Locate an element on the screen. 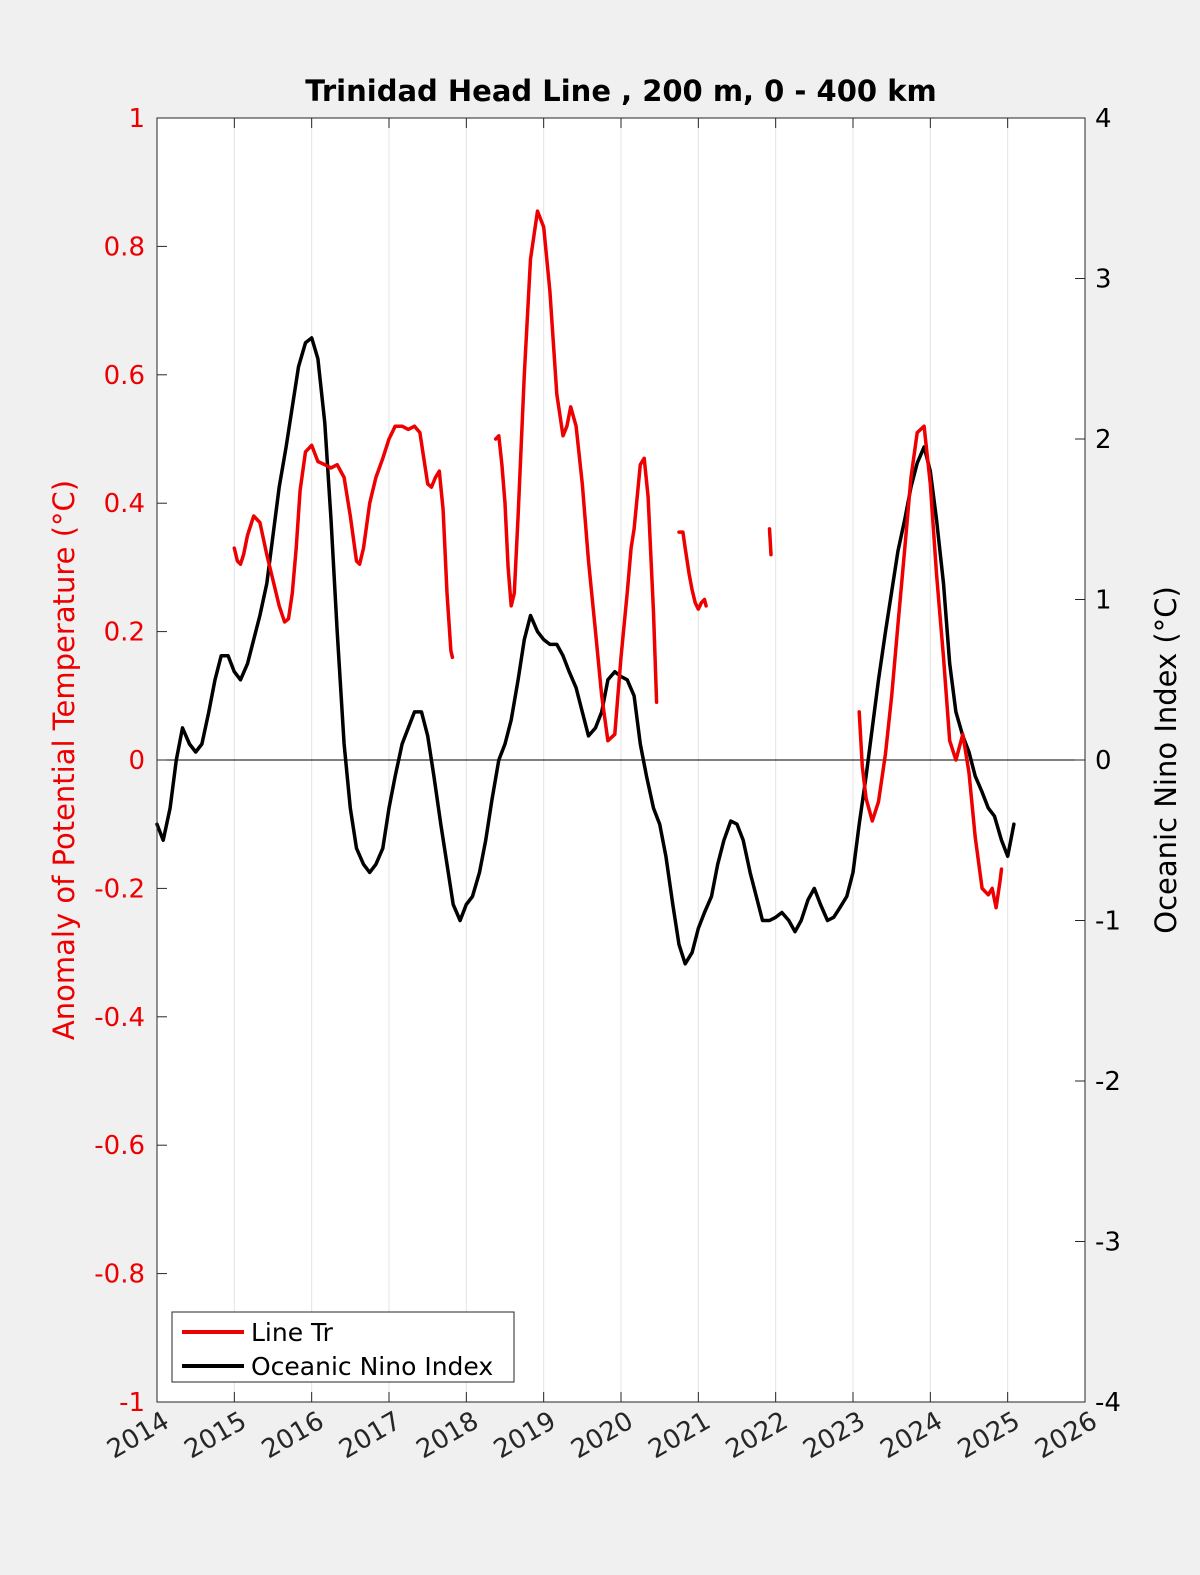 This screenshot has height=1575, width=1200. x-tick-label: 2025 is located at coordinates (989, 1435).